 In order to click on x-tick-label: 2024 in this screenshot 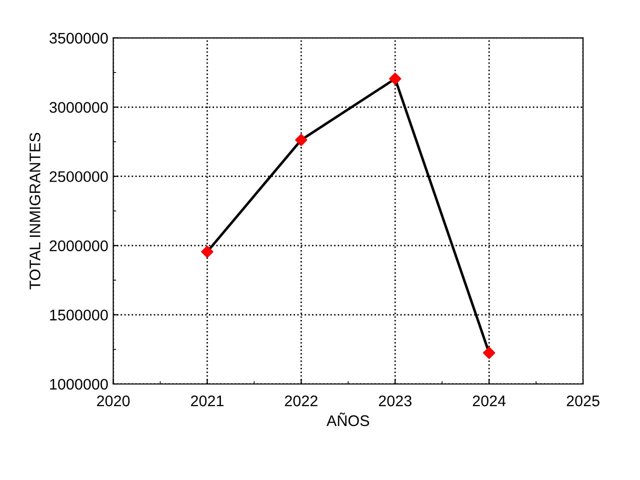, I will do `click(489, 401)`.